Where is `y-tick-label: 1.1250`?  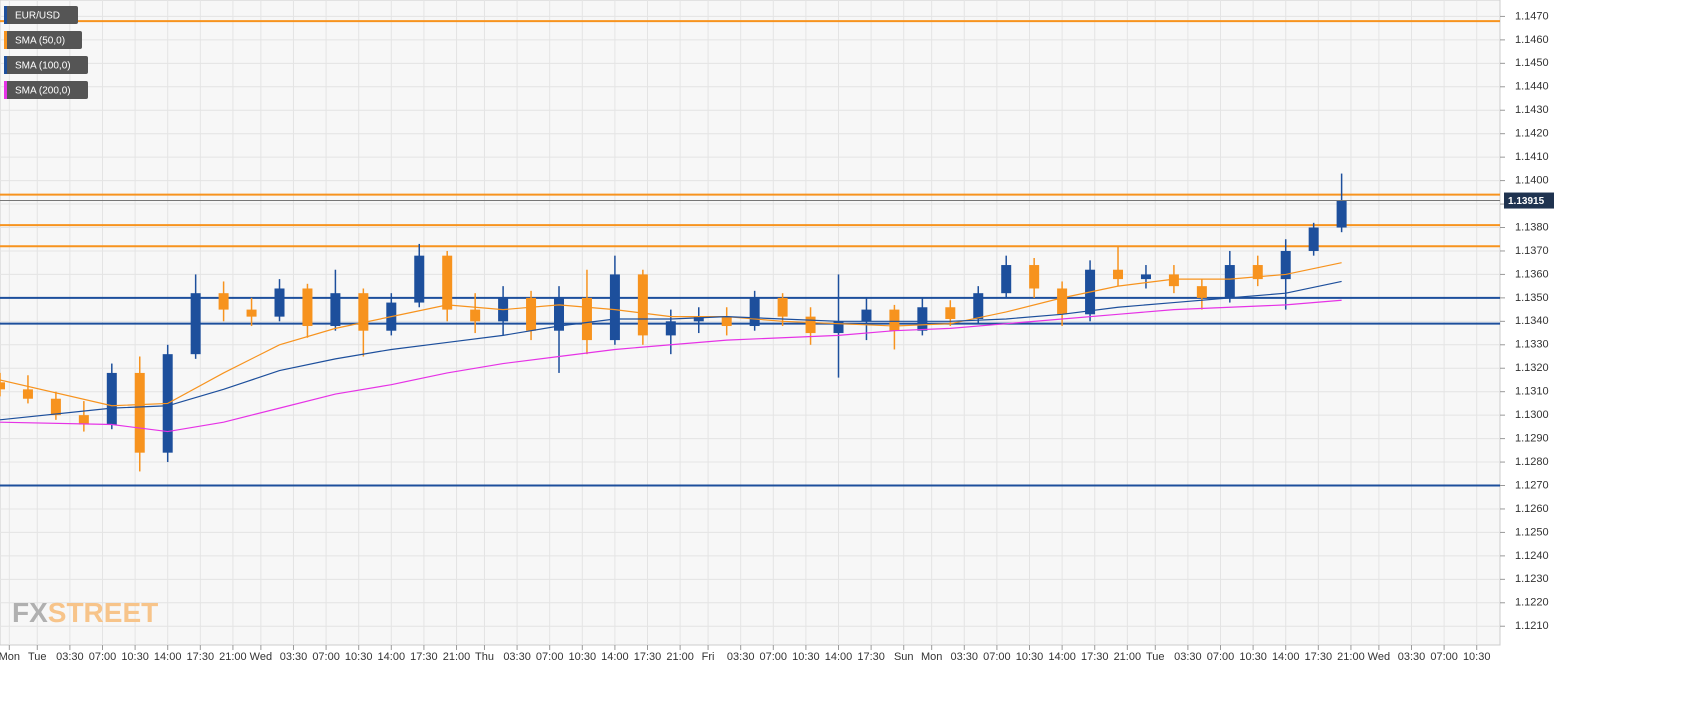
y-tick-label: 1.1250 is located at coordinates (1532, 532).